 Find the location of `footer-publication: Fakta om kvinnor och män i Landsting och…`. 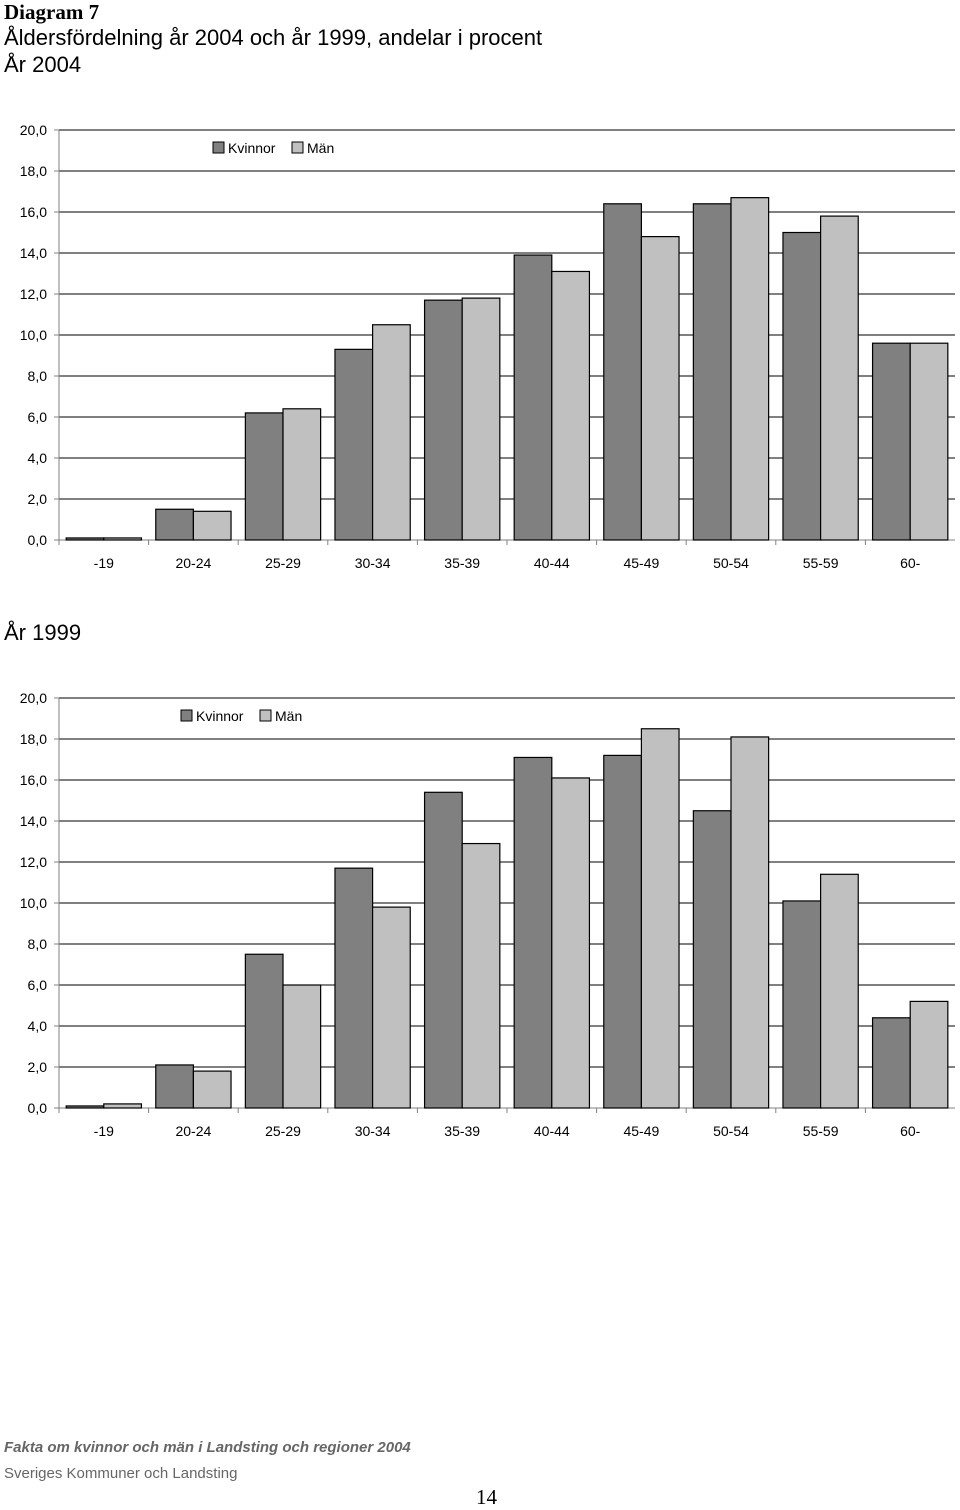

footer-publication: Fakta om kvinnor och män i Landsting och… is located at coordinates (207, 1447).